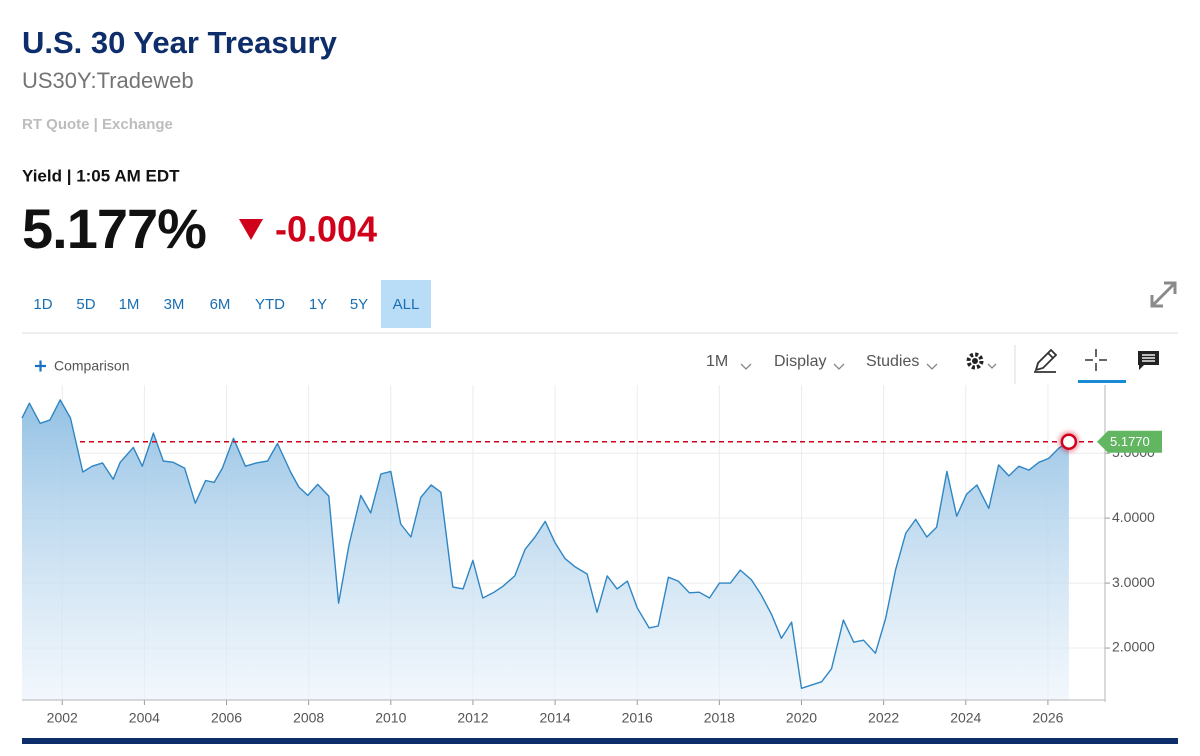  Describe the element at coordinates (717, 361) in the screenshot. I see `interval-label: 1M` at that location.